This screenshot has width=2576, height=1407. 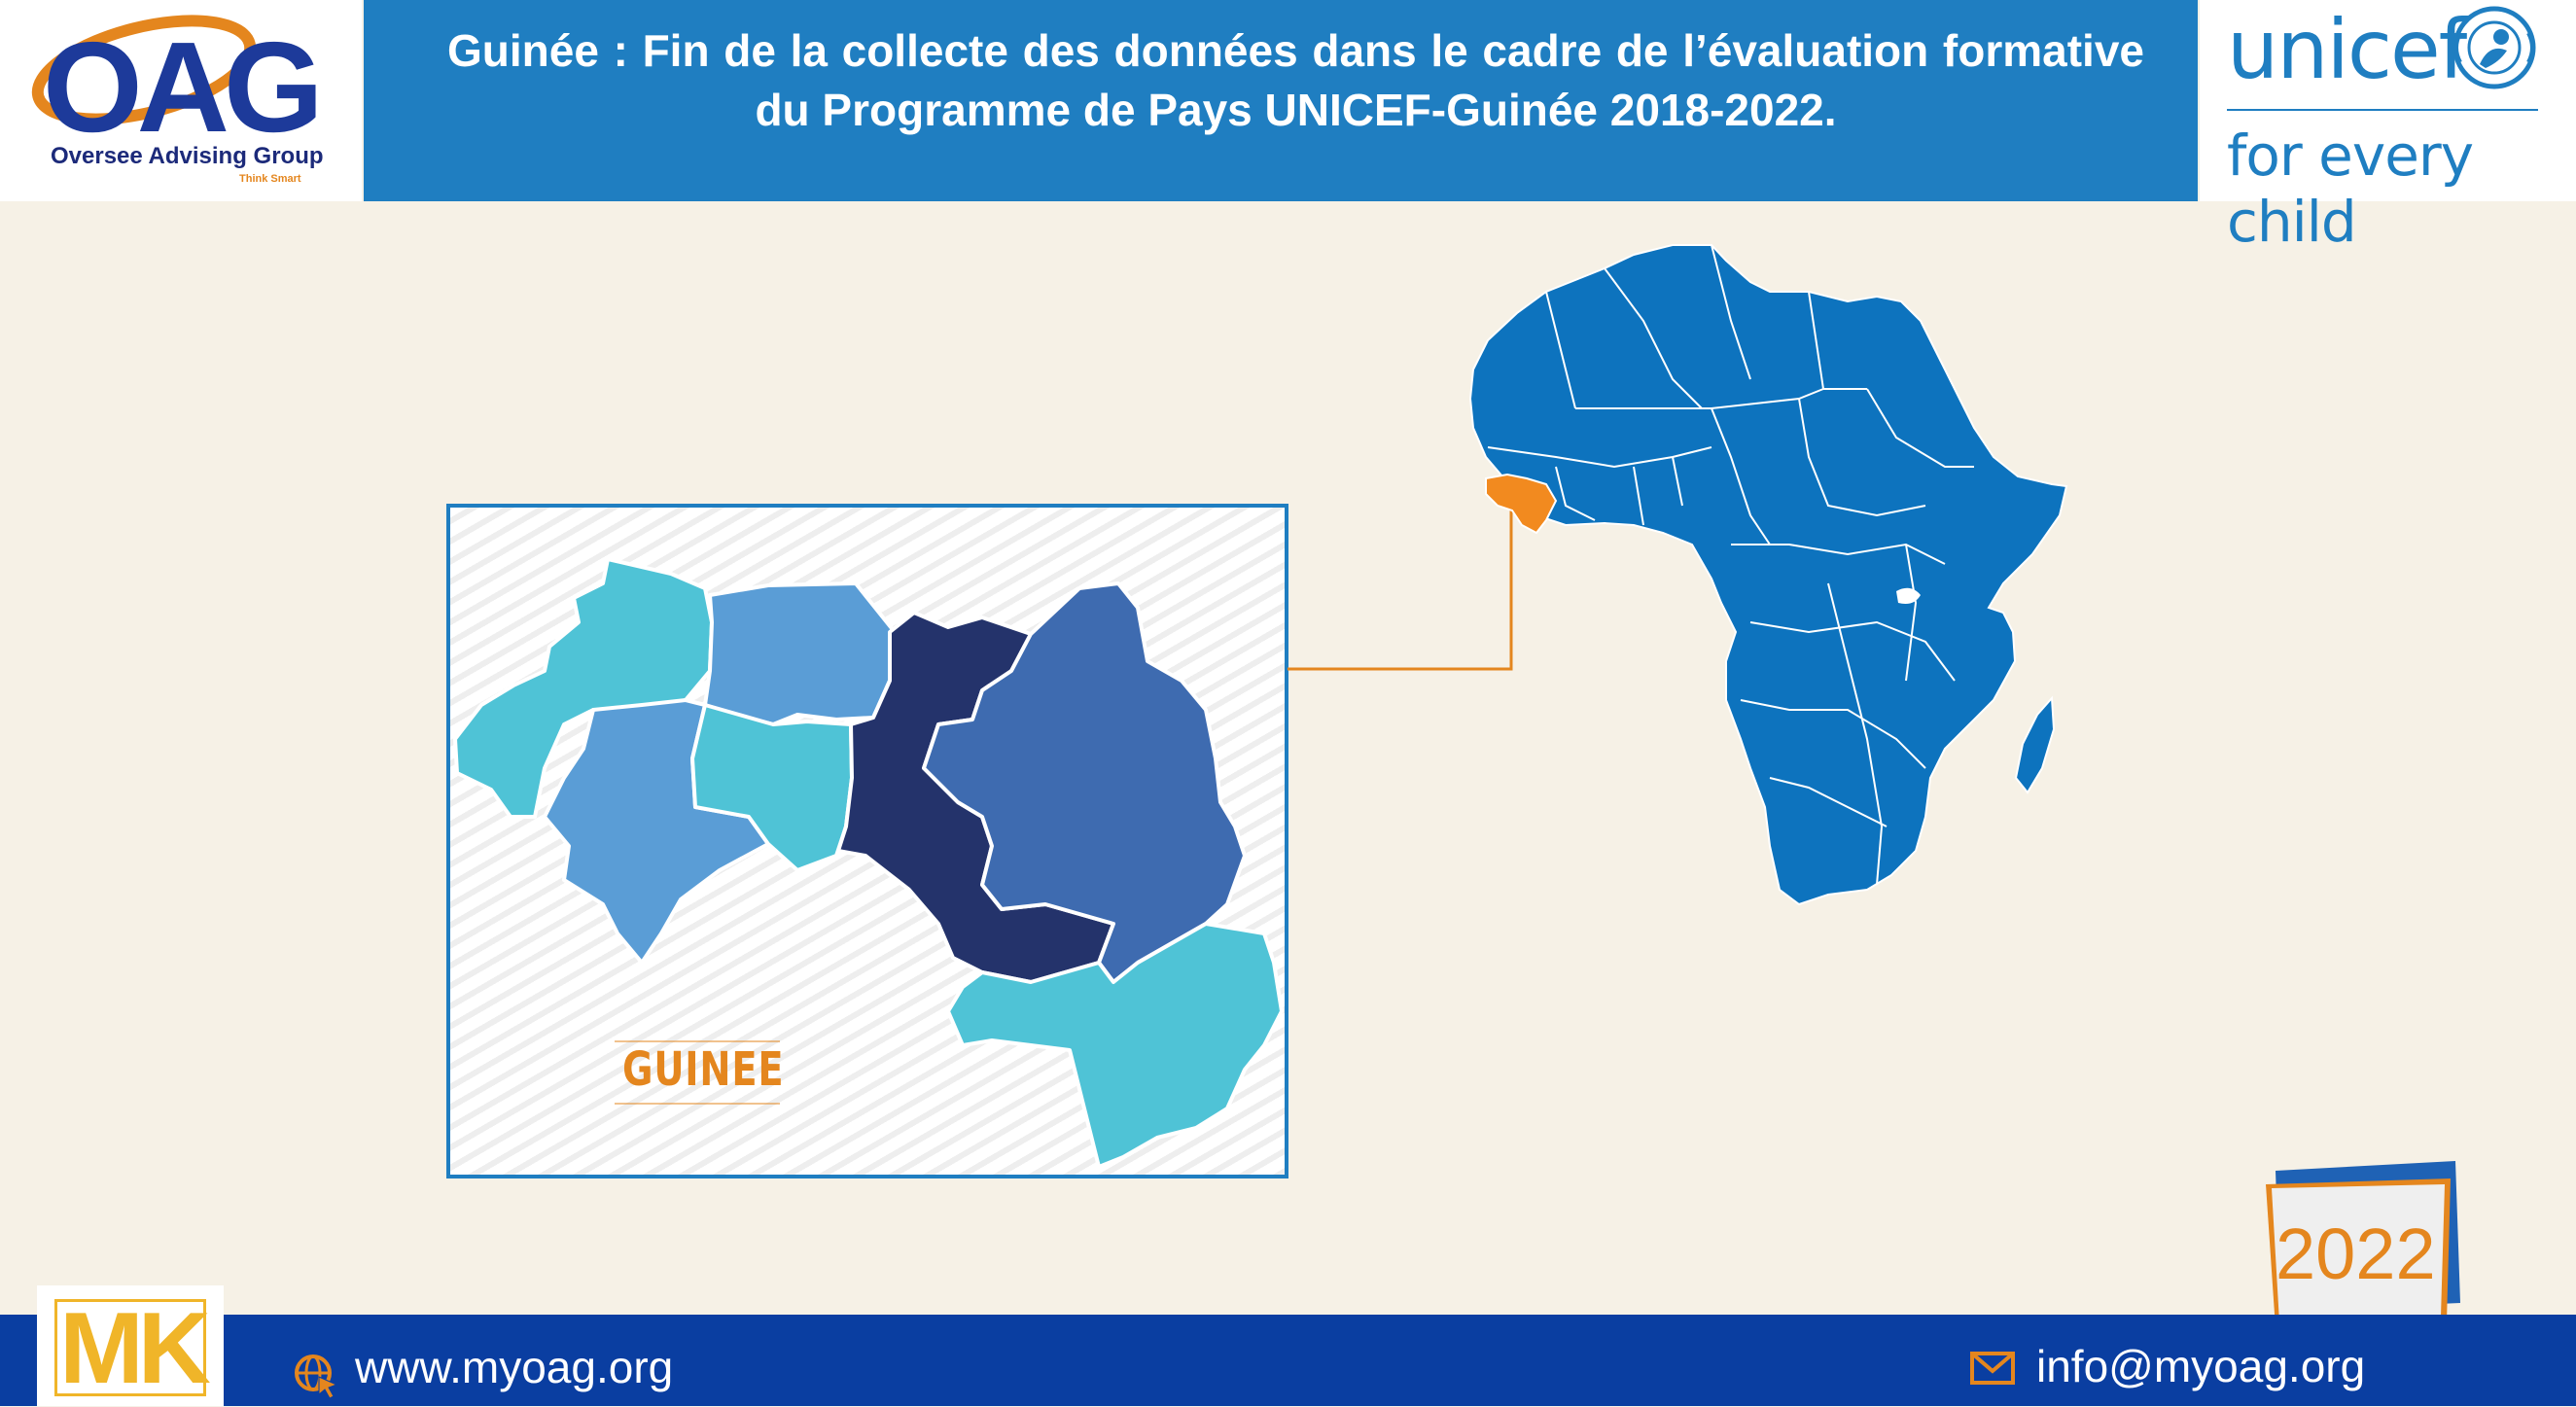 I want to click on oag-logo-mark: OAG, so click(x=178, y=86).